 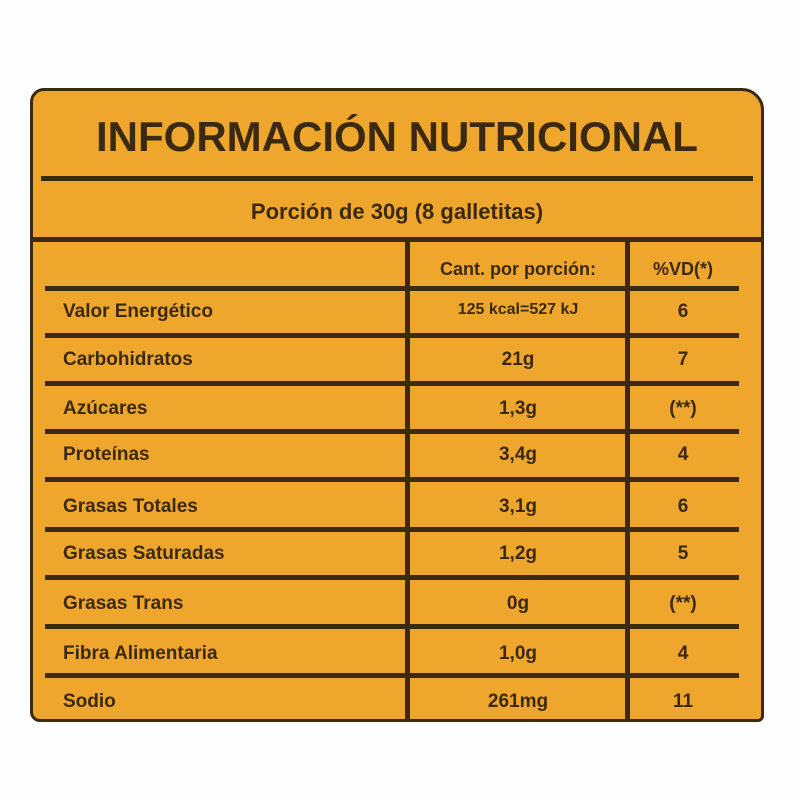 I want to click on nutrient-amount: 261mg, so click(x=518, y=701).